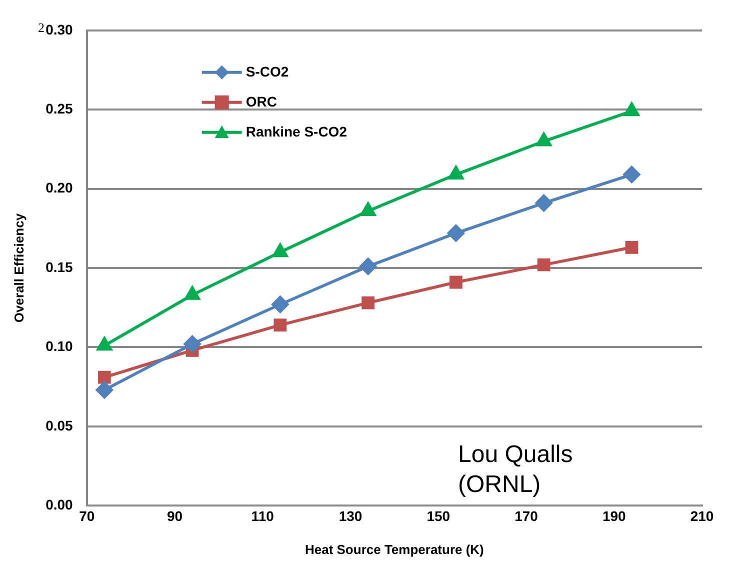 The height and width of the screenshot is (570, 730). Describe the element at coordinates (262, 516) in the screenshot. I see `x-tick-label: 110` at that location.